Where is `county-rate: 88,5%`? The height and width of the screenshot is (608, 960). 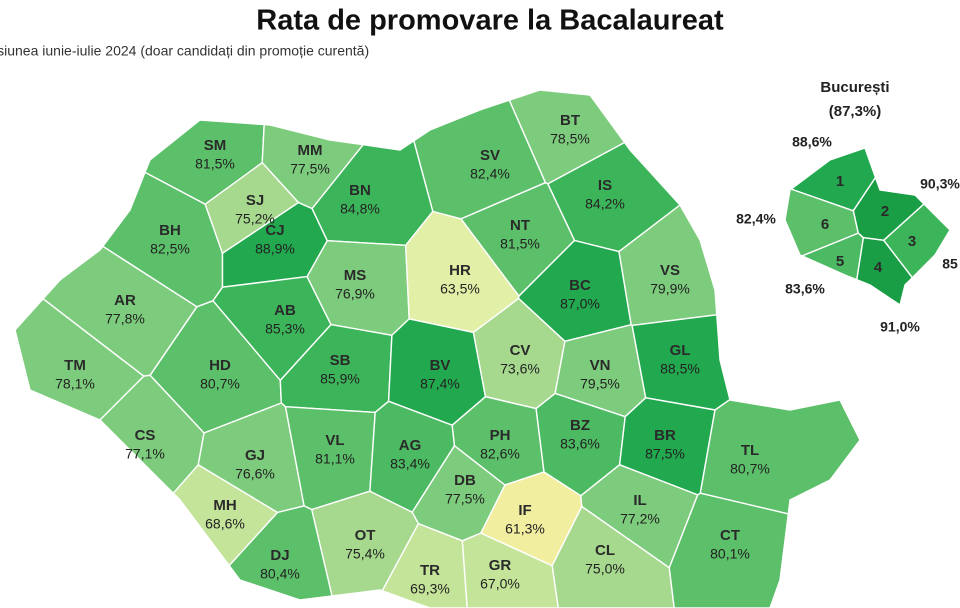
county-rate: 88,5% is located at coordinates (680, 369).